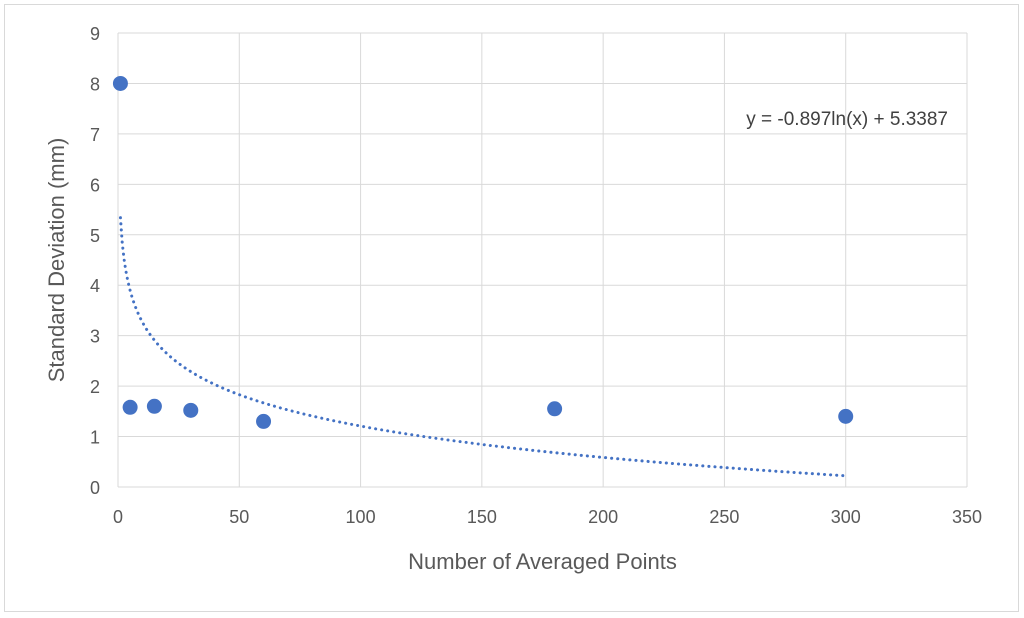  I want to click on x-tick-label: 50, so click(239, 517).